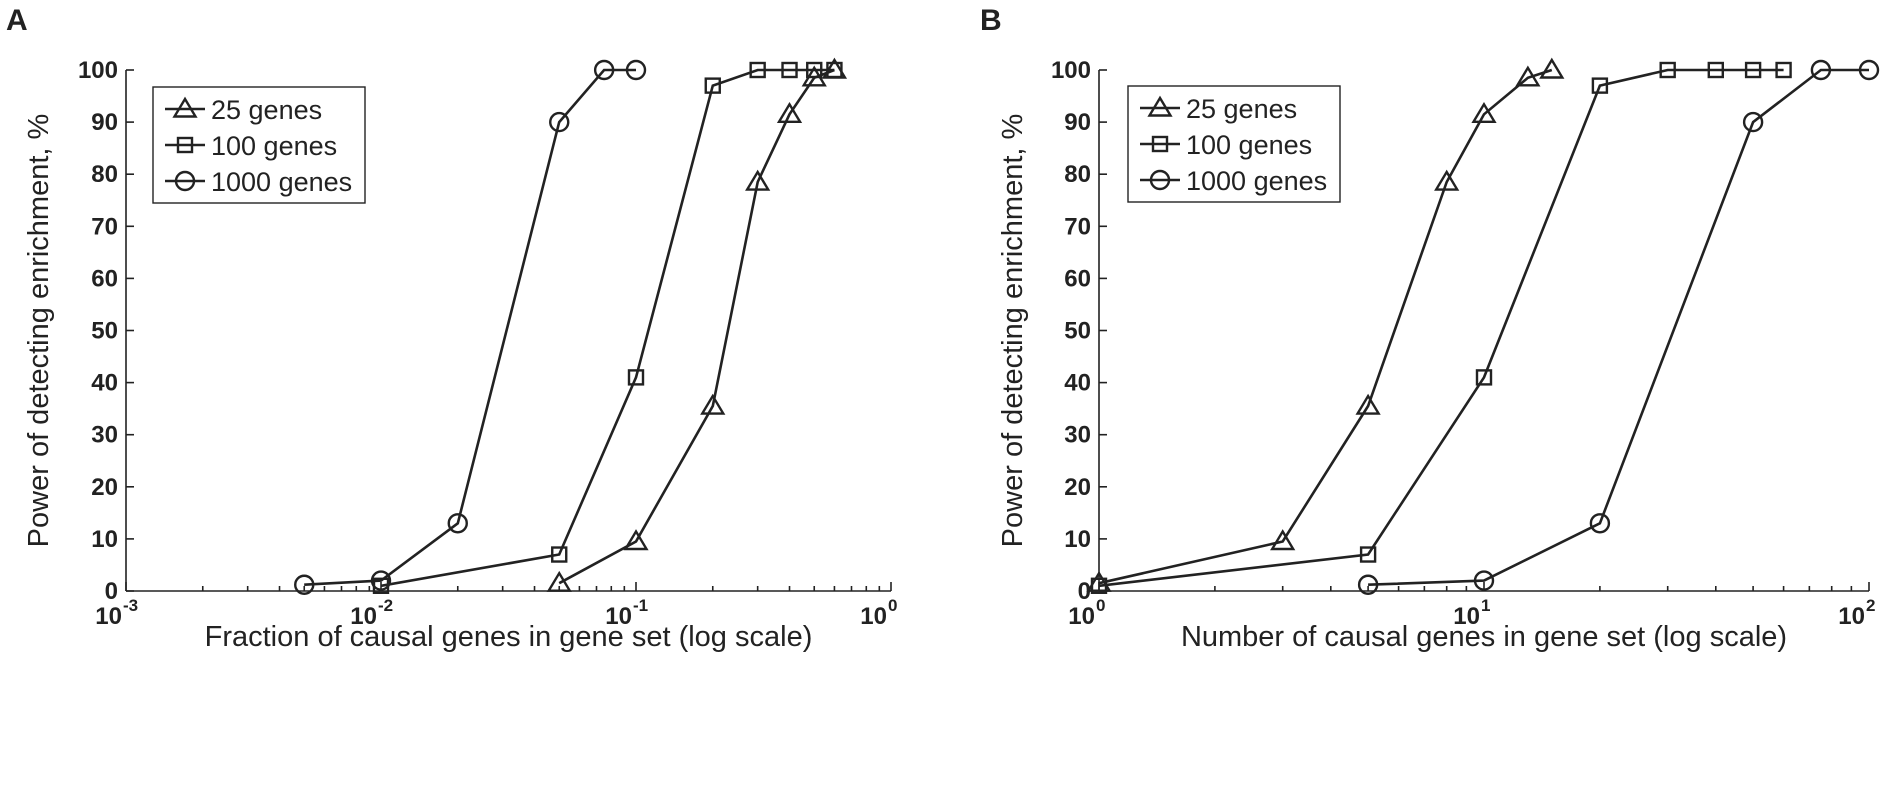 Image resolution: width=1895 pixels, height=805 pixels. What do you see at coordinates (1077, 331) in the screenshot?
I see `y-tick-label: 50` at bounding box center [1077, 331].